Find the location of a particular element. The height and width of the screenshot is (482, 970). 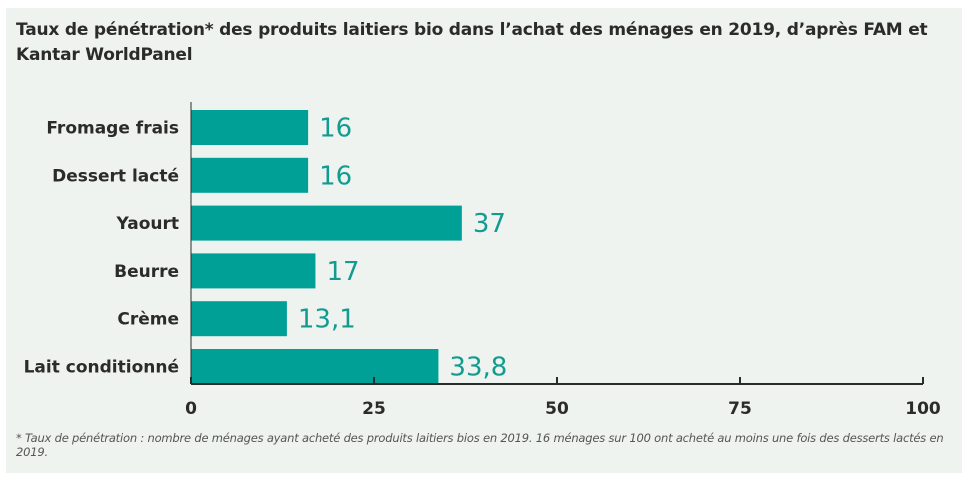

category-label: Crème is located at coordinates (148, 320).